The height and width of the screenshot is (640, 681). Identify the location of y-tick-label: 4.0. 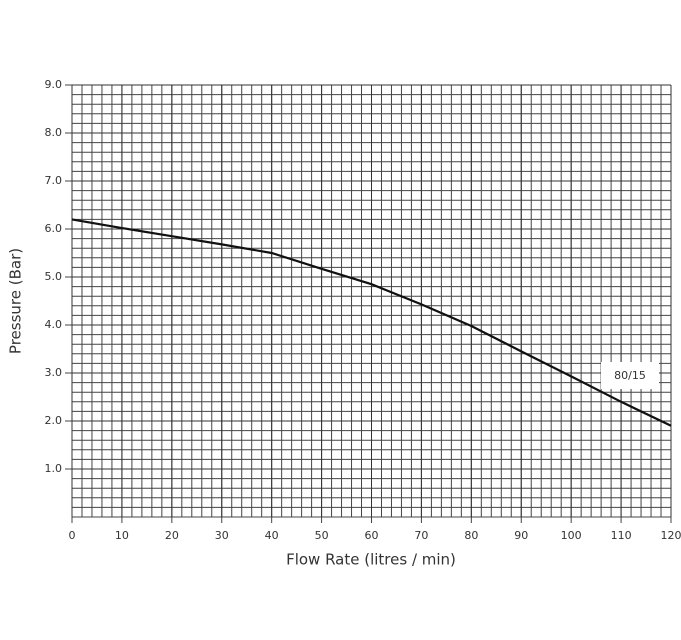
(54, 324).